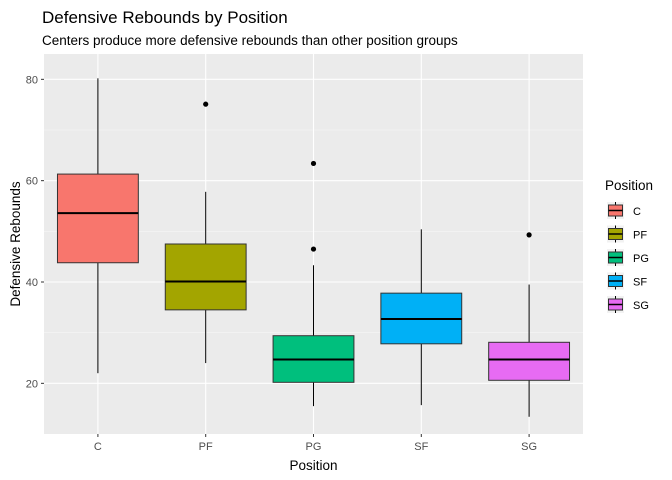 The image size is (672, 480). What do you see at coordinates (421, 447) in the screenshot?
I see `x-tick-label: SF` at bounding box center [421, 447].